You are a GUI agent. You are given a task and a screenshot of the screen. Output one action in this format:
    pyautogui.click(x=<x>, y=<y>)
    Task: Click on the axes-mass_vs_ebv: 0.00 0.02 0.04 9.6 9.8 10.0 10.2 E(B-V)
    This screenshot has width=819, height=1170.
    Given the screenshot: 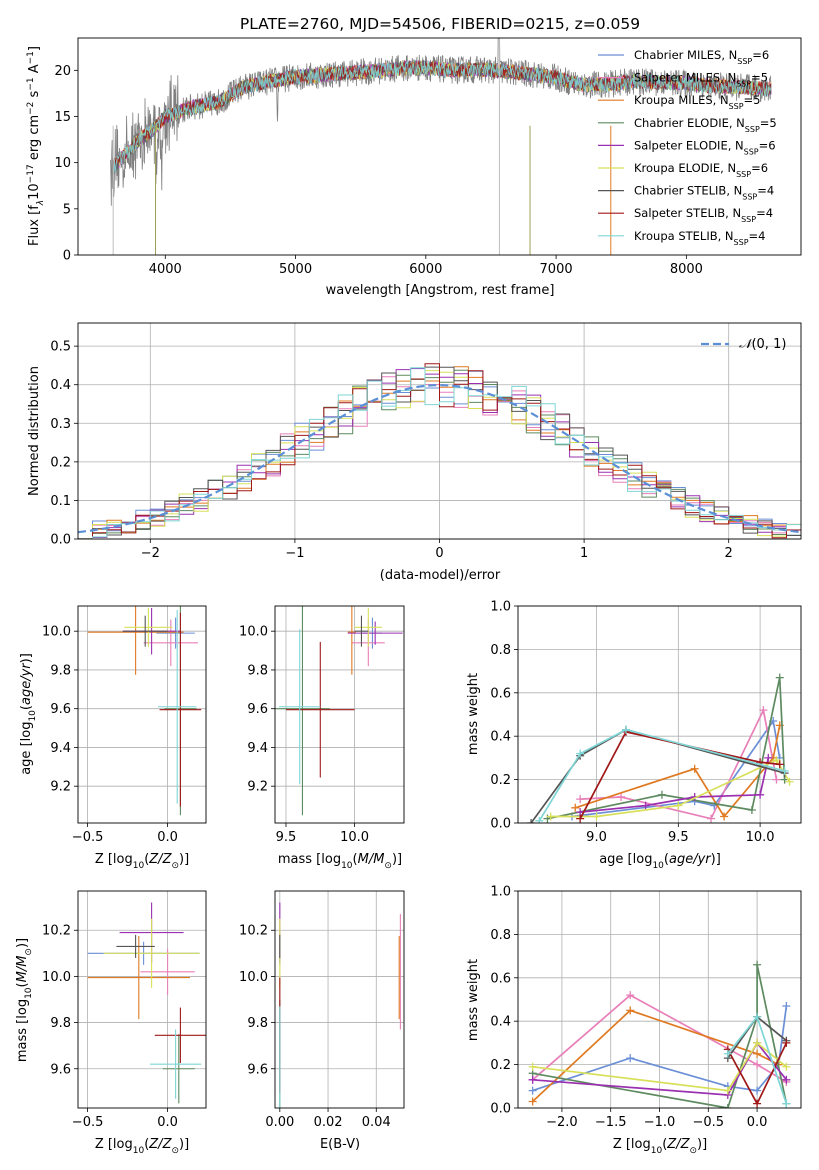 What is the action you would take?
    pyautogui.click(x=322, y=1021)
    